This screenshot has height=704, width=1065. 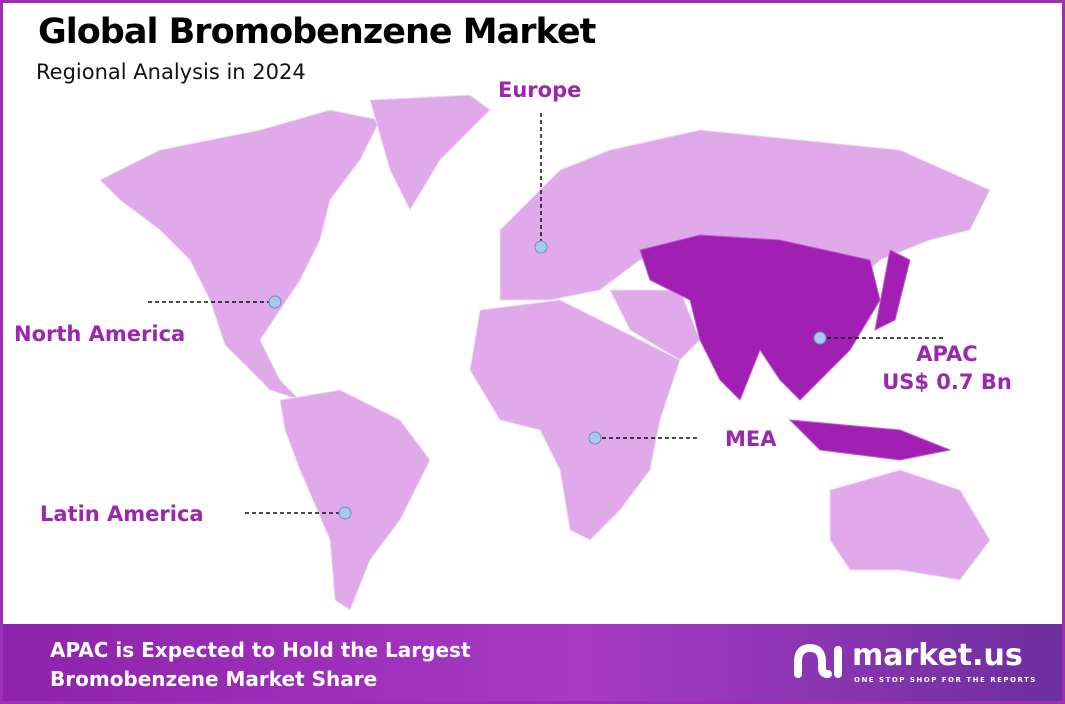 I want to click on europe-russia-shape, so click(x=745, y=215).